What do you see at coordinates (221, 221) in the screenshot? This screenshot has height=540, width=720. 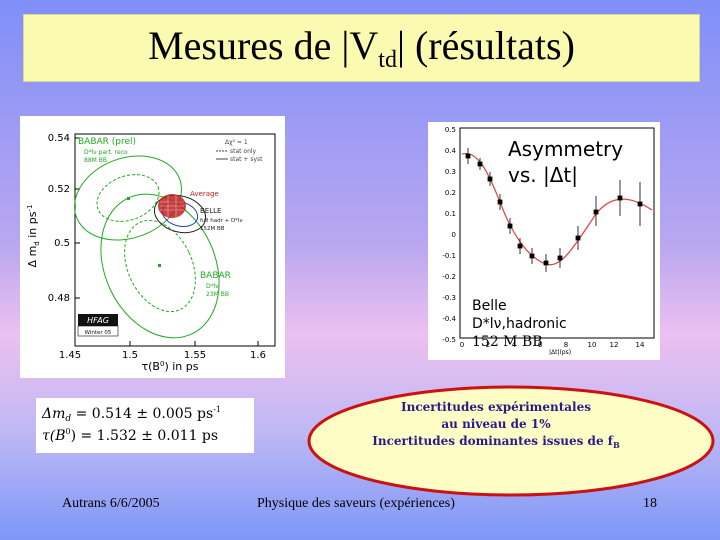 I see `belle-line1: full hadr + D*lν` at bounding box center [221, 221].